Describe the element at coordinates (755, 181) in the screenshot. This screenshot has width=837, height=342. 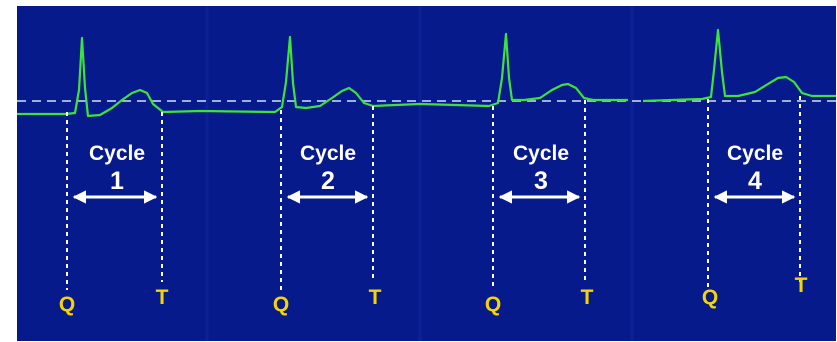
I see `cycle-4-number: 4` at that location.